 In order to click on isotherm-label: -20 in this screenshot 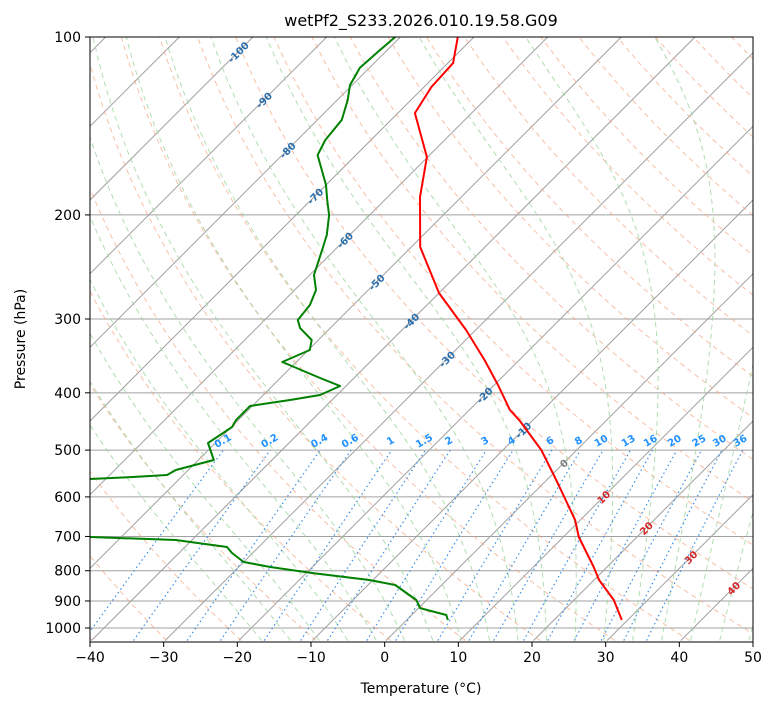, I will do `click(485, 396)`.